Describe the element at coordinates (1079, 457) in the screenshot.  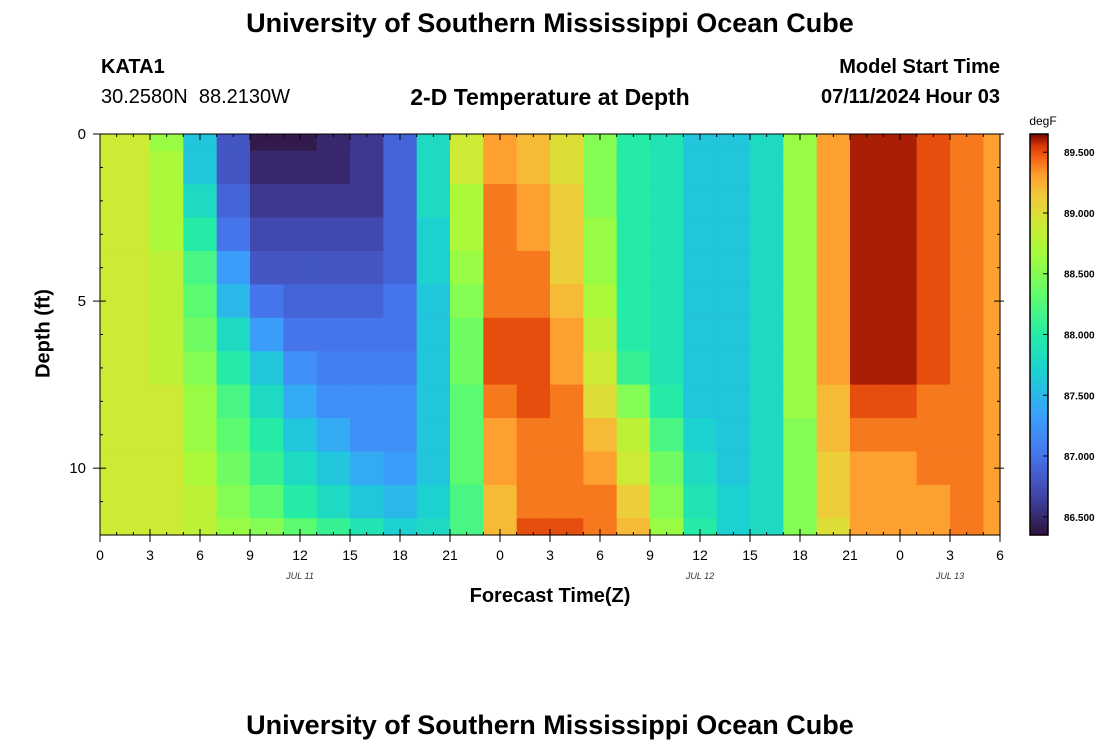
I see `colorbar-tick-label: 87.000` at that location.